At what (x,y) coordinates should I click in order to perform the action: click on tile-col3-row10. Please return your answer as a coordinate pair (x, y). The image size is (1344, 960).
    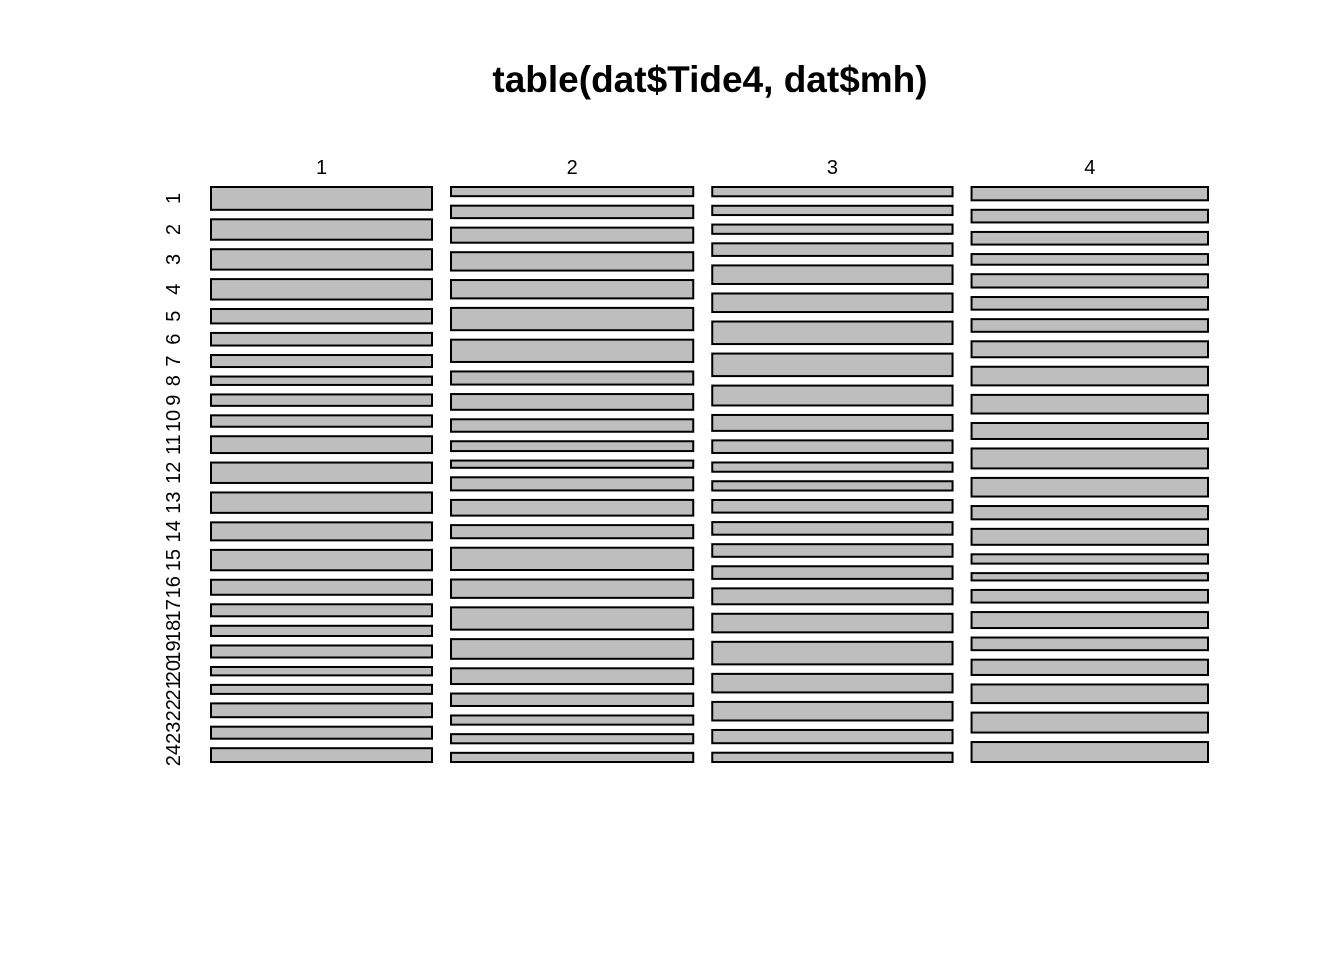
    Looking at the image, I should click on (832, 422).